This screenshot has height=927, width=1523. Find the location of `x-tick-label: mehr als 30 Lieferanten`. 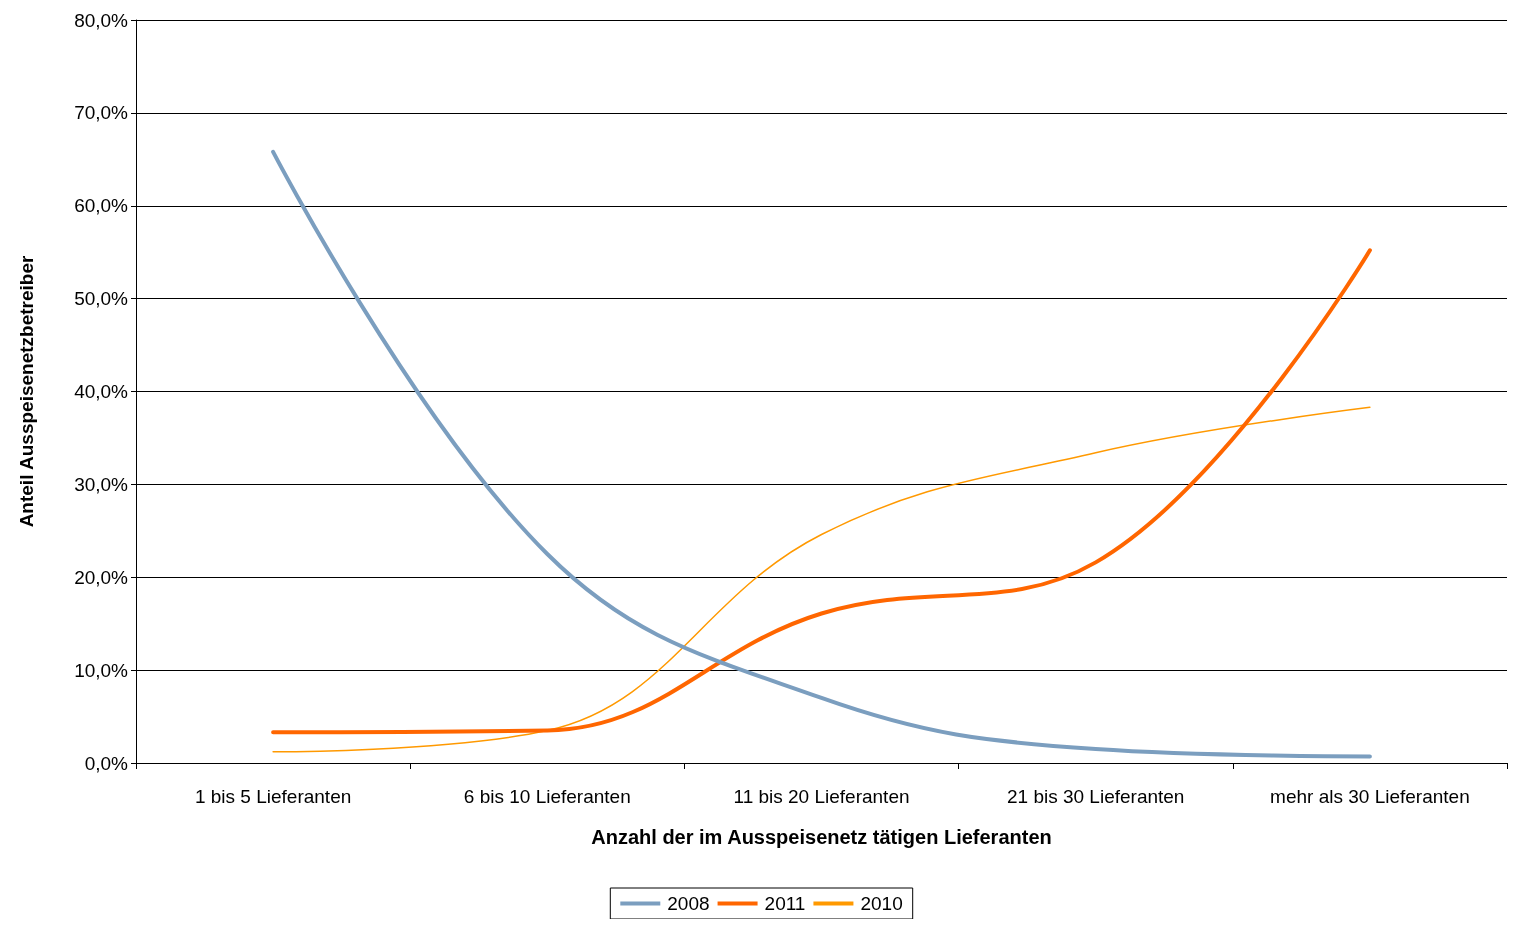

x-tick-label: mehr als 30 Lieferanten is located at coordinates (1370, 796).